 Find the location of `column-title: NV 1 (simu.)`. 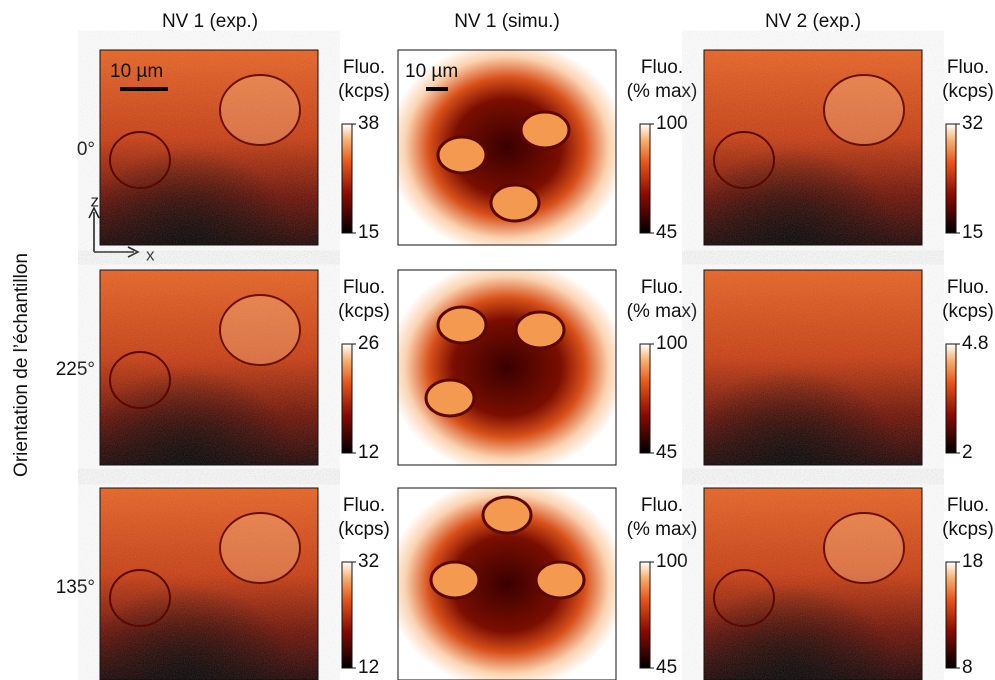

column-title: NV 1 (simu.) is located at coordinates (507, 21).